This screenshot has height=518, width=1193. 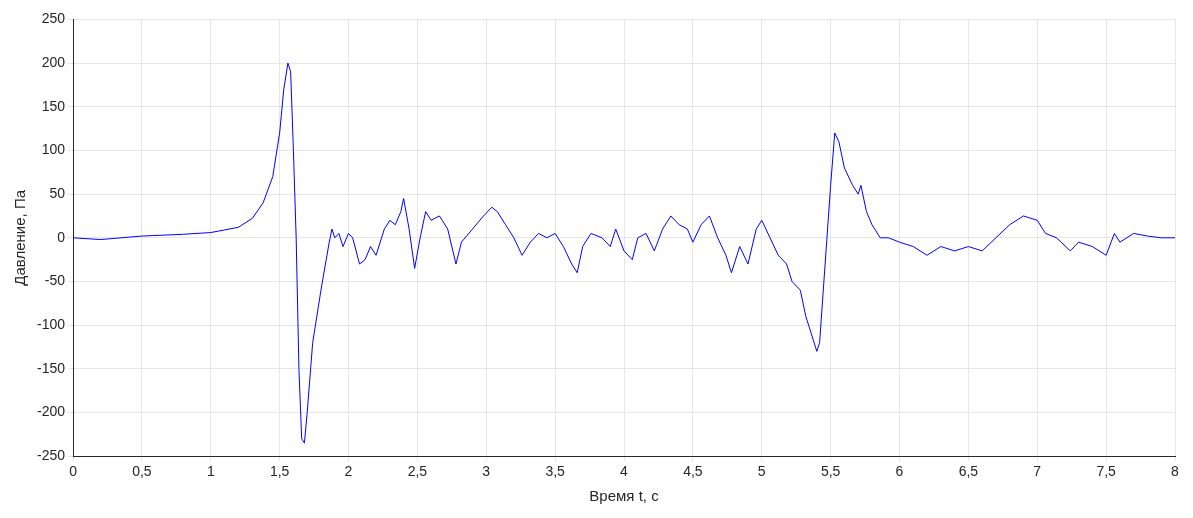 I want to click on x-tick-label: 5, so click(x=761, y=471).